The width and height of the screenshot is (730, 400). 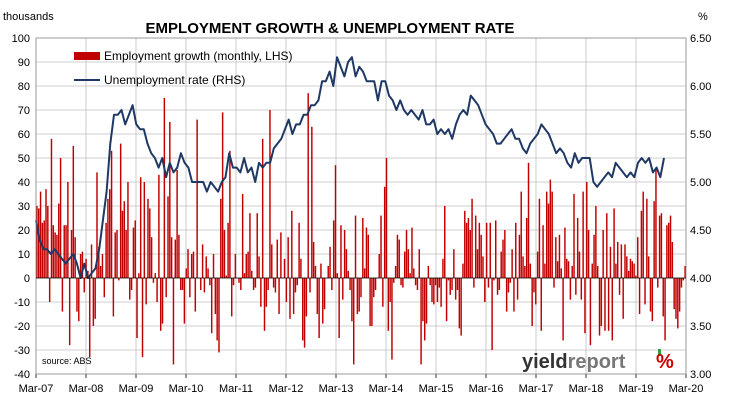 I want to click on y-left-tick-label: 20, so click(x=24, y=231).